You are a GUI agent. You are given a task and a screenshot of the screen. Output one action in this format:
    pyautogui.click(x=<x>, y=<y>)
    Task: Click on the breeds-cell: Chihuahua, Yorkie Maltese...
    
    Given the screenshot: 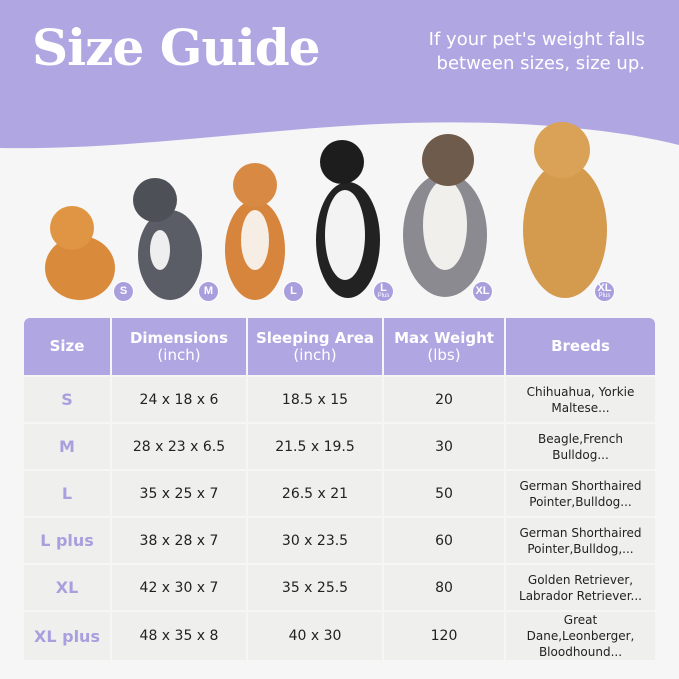 What is the action you would take?
    pyautogui.click(x=580, y=399)
    